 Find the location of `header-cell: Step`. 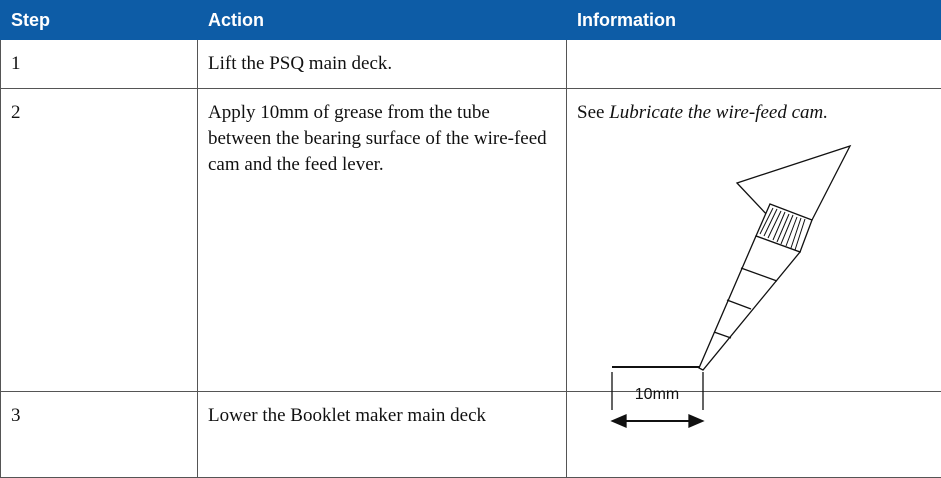

header-cell: Step is located at coordinates (99, 20).